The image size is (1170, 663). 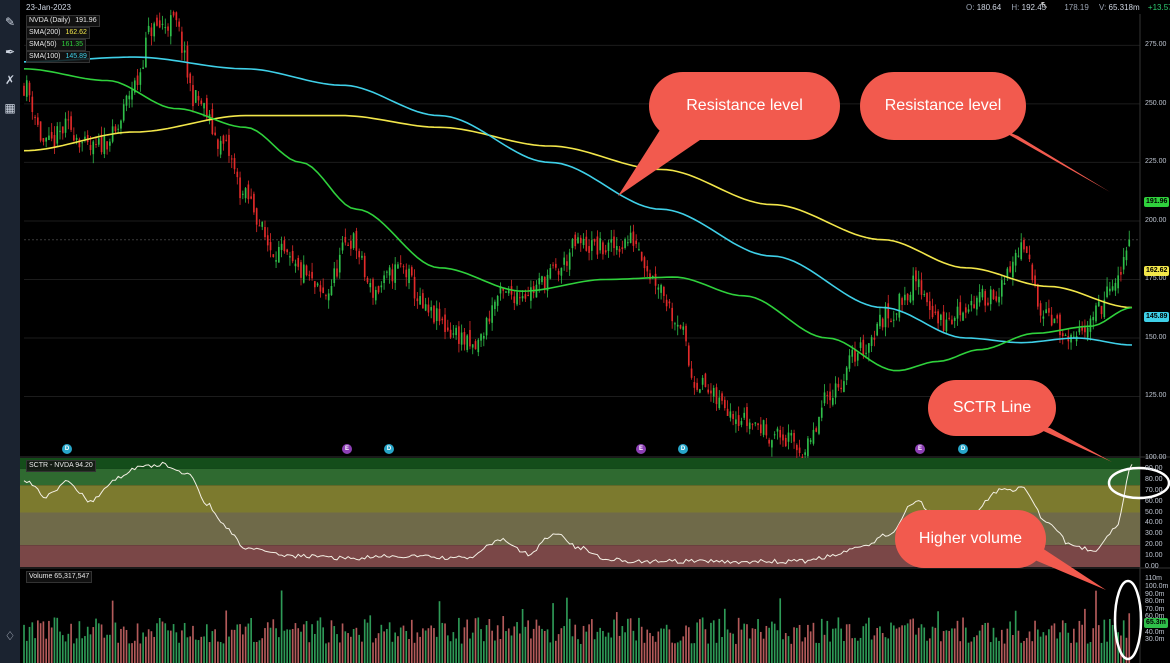 I want to click on legend-sma50: SMA(50) 161.35, so click(x=56, y=45).